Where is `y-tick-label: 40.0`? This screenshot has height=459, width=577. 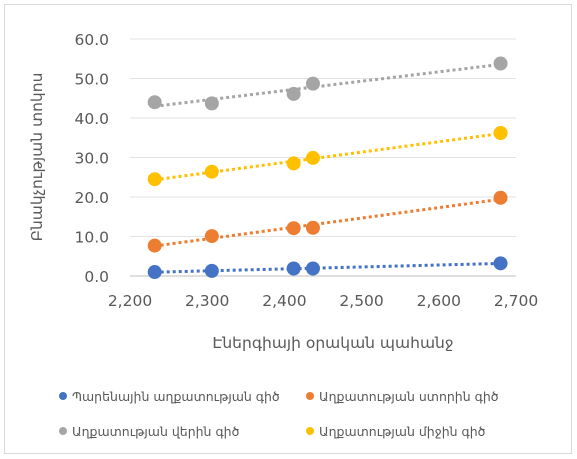 y-tick-label: 40.0 is located at coordinates (91, 119).